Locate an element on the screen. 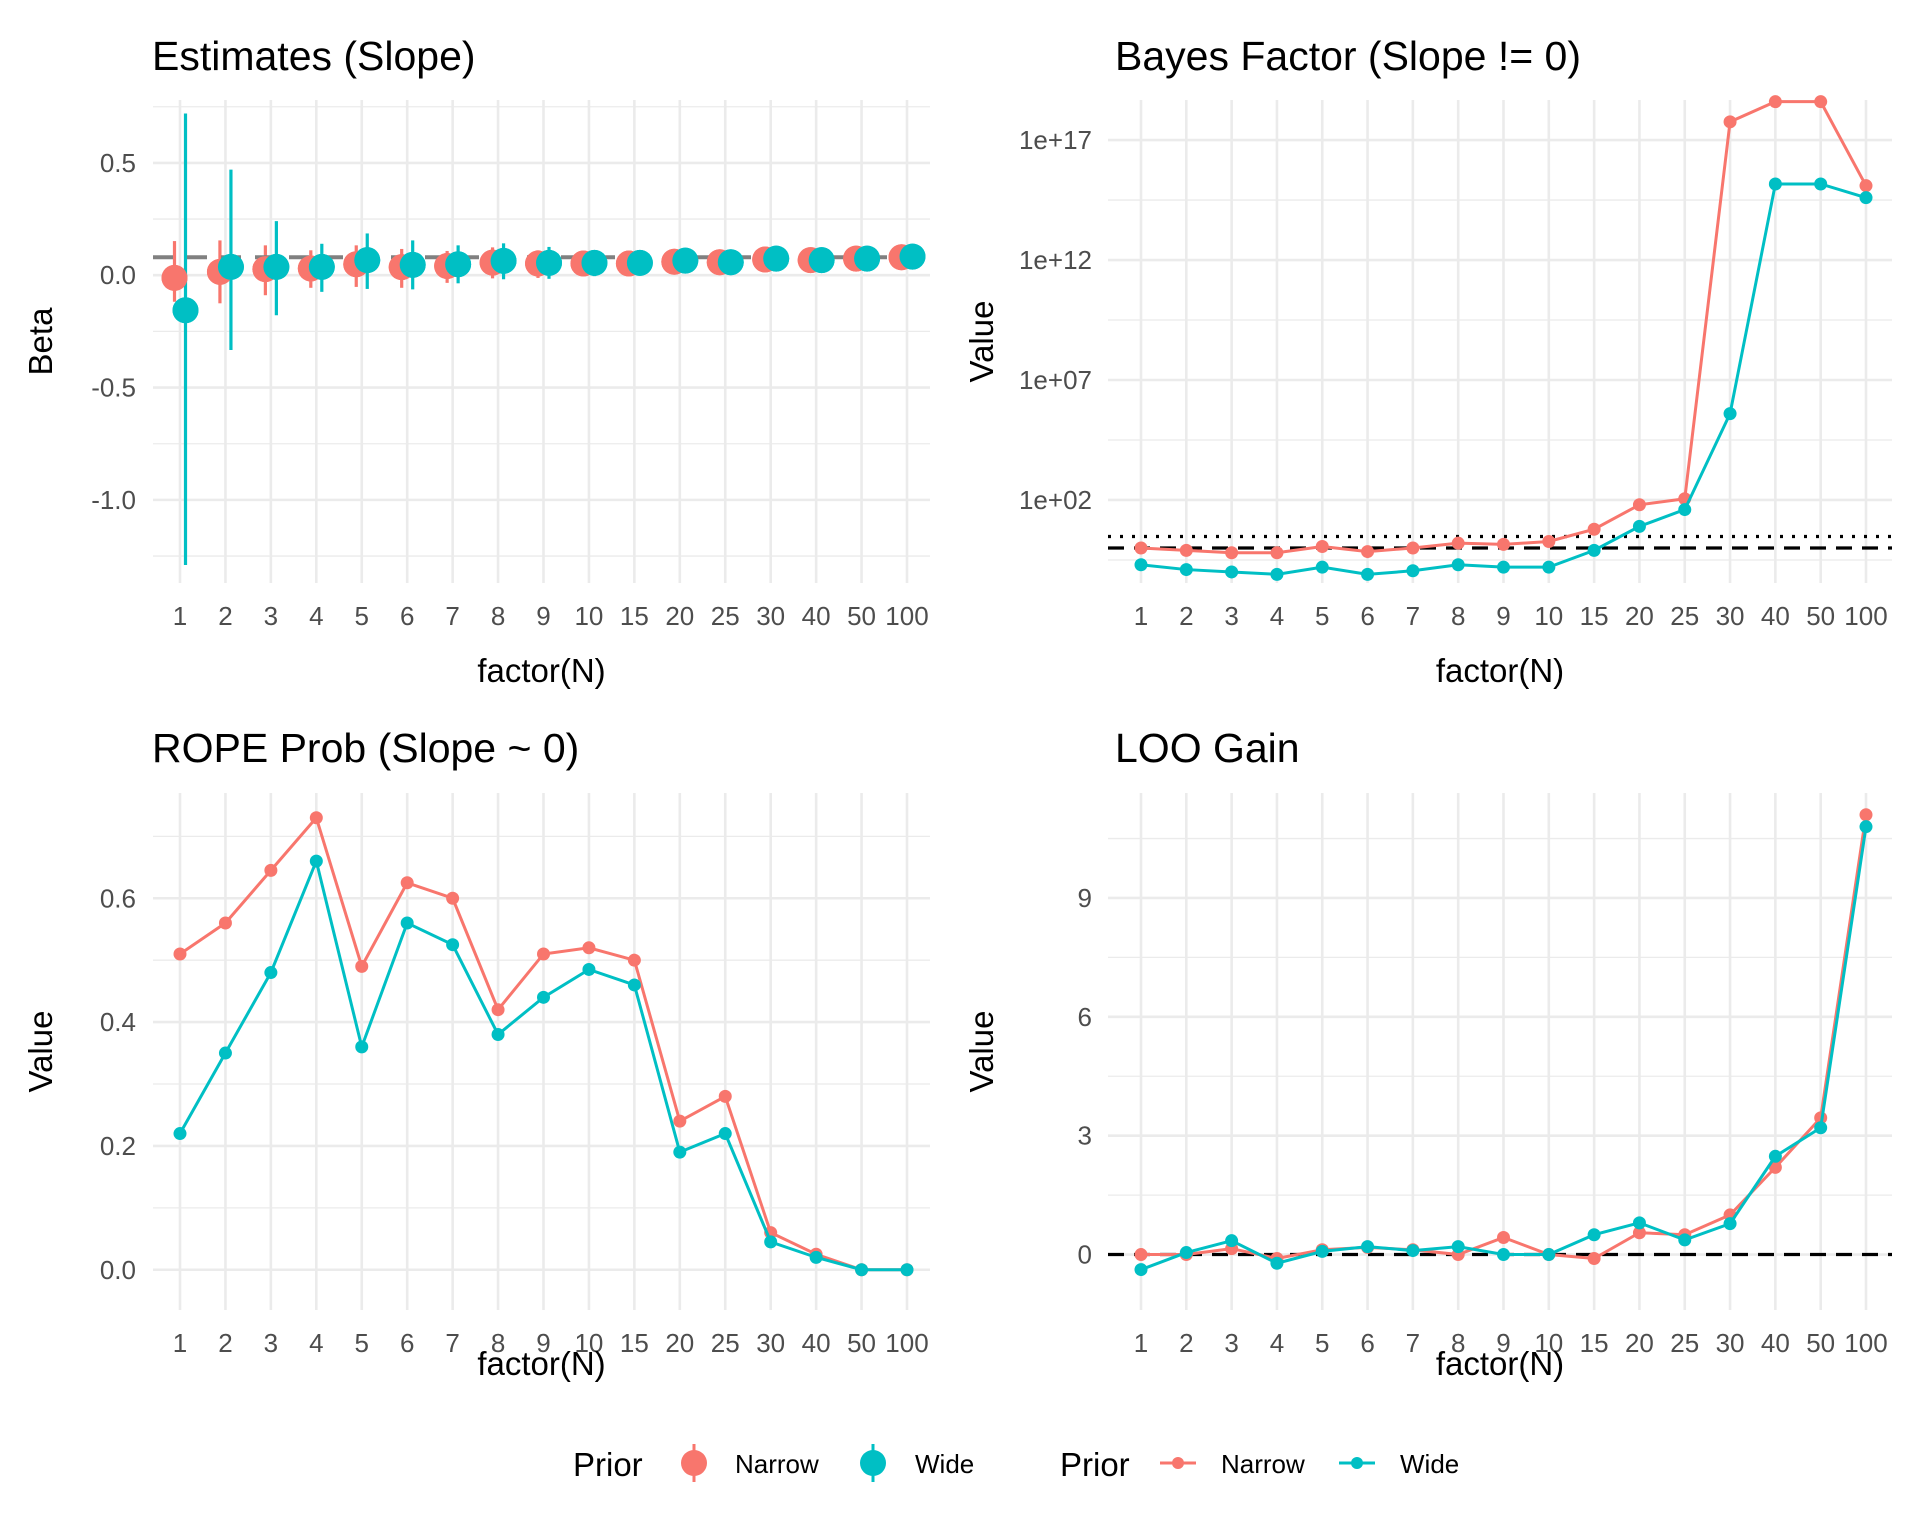  panel-title: LOO Gain is located at coordinates (1207, 748).